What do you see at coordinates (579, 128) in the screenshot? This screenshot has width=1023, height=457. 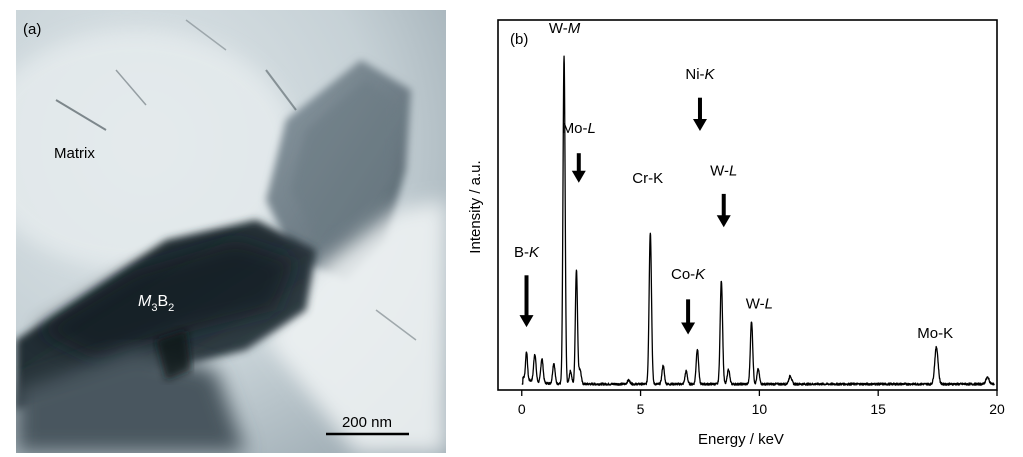 I see `peak-label: Mo-L` at bounding box center [579, 128].